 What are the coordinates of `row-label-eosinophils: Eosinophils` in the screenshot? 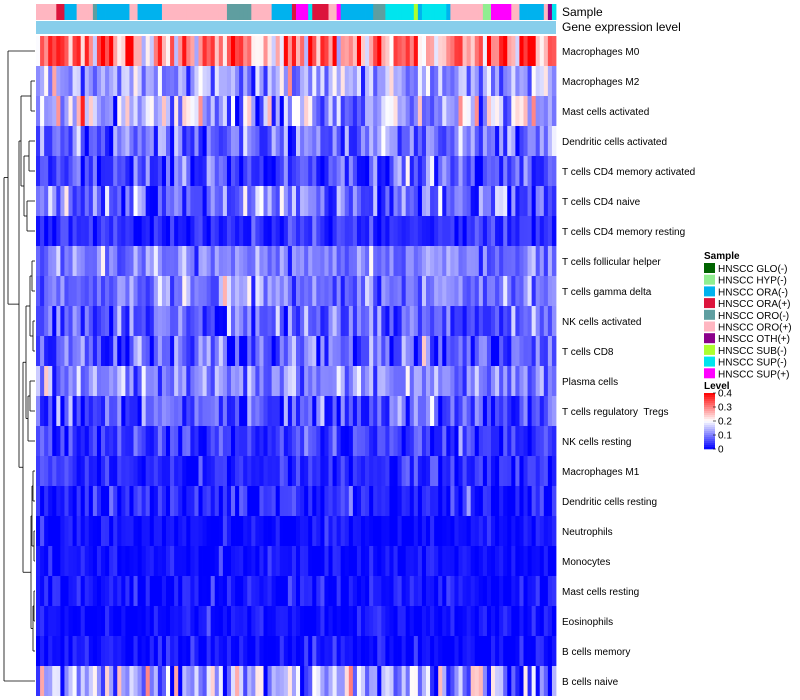 It's located at (587, 622).